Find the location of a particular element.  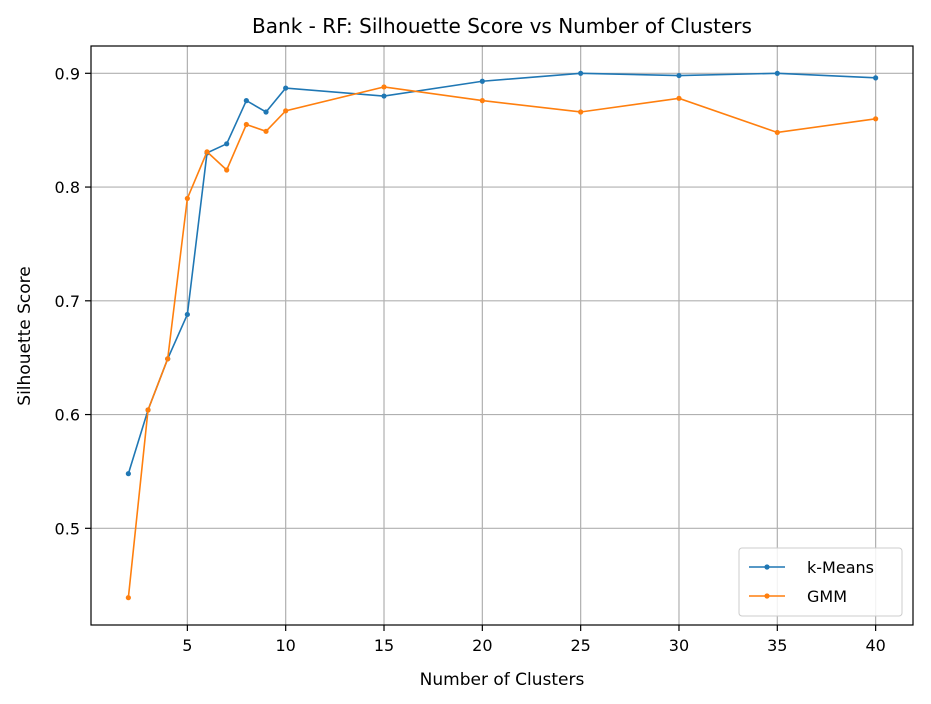

y-tick-label: 0.8 is located at coordinates (67, 187).